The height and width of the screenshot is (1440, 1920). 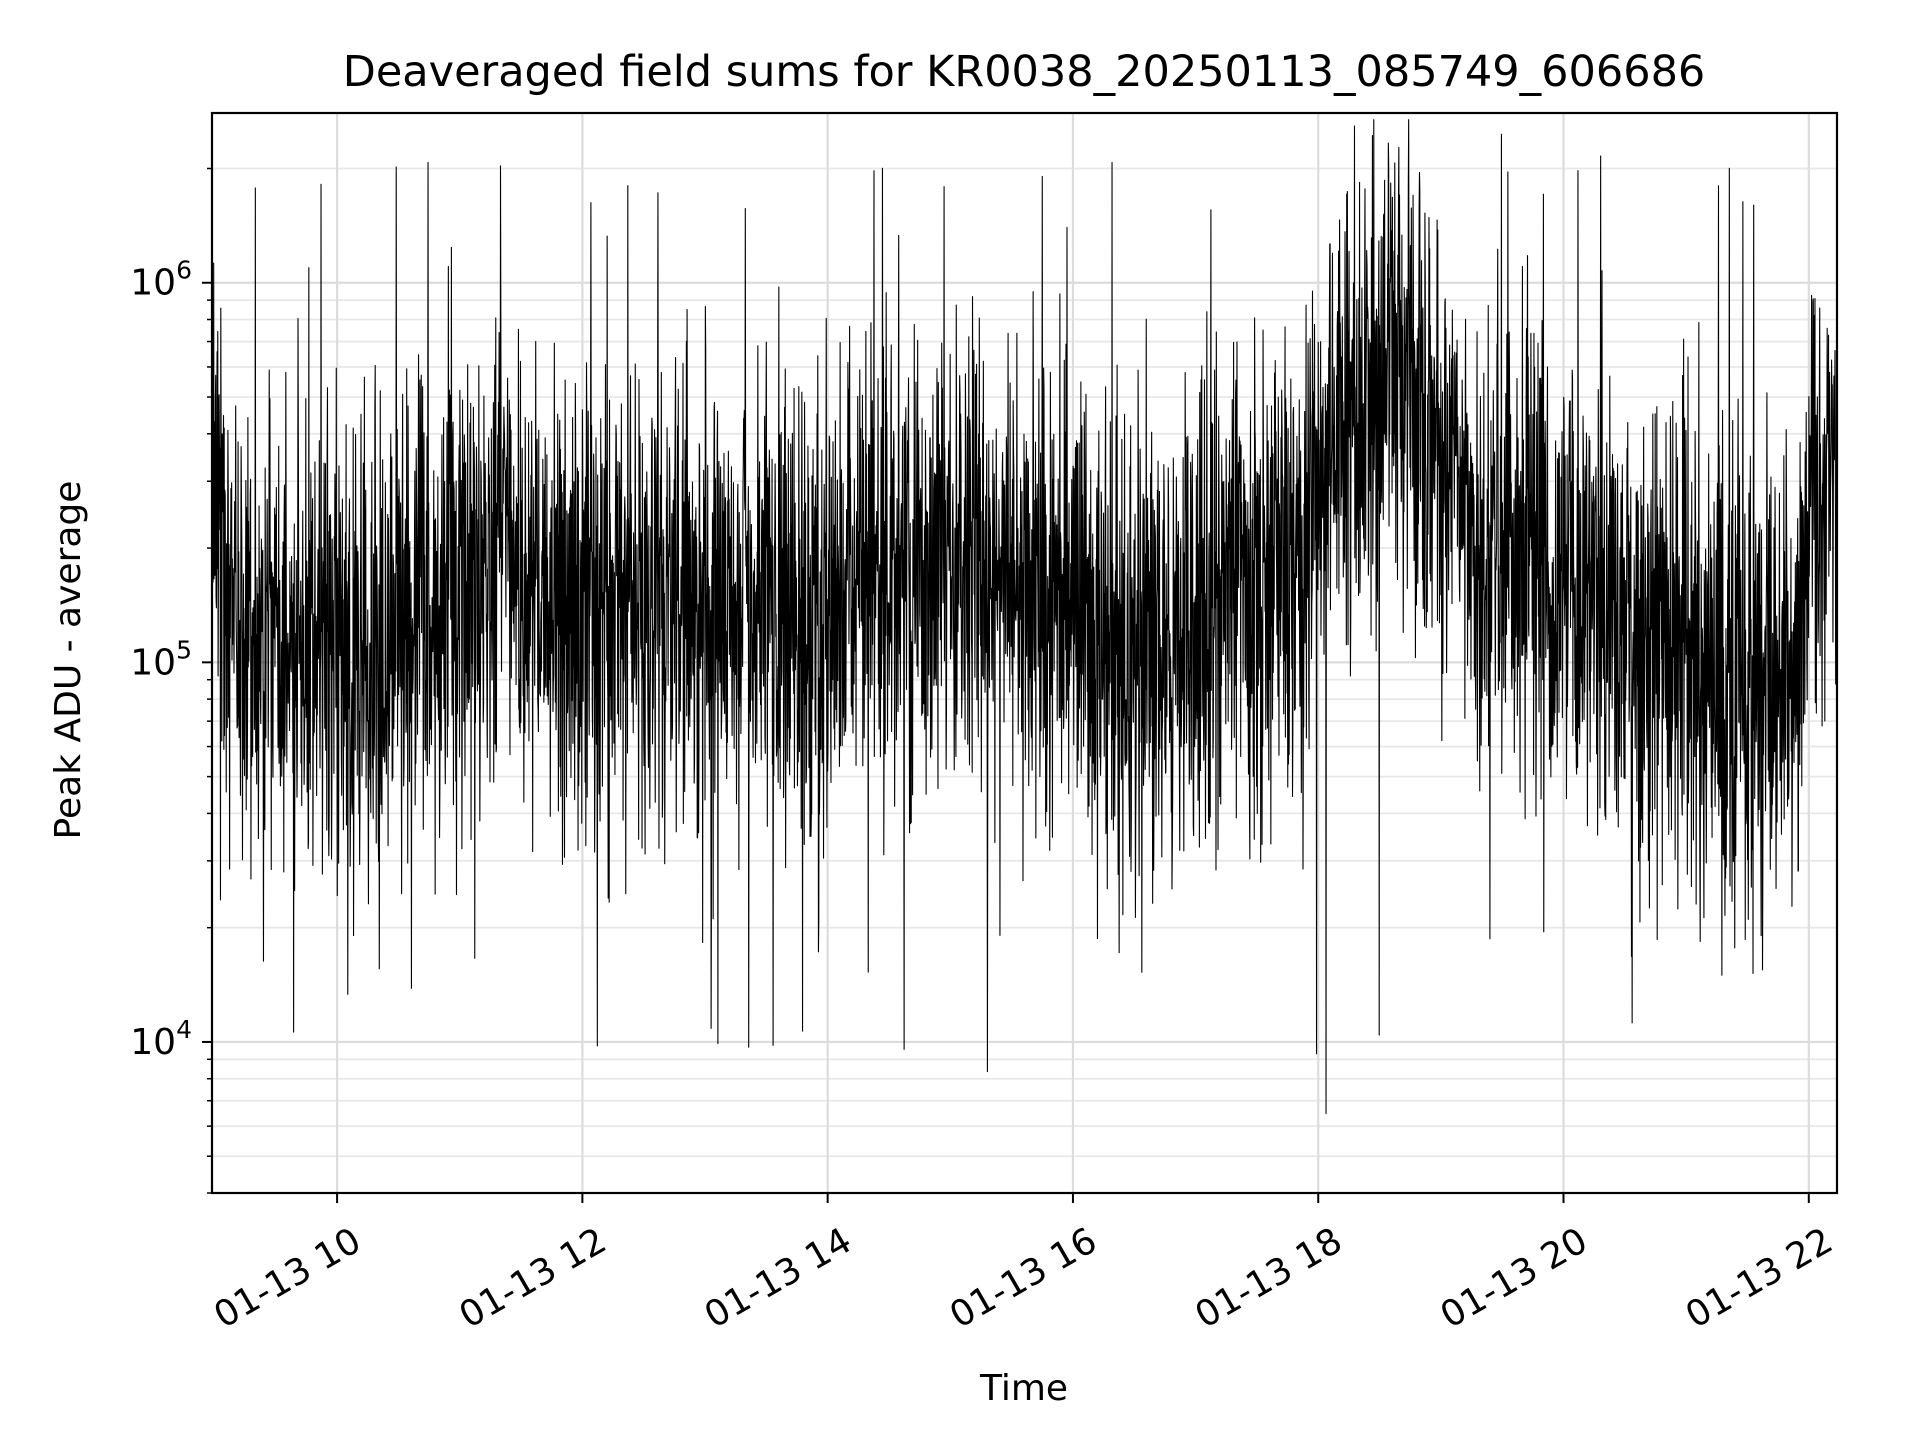 I want to click on y-tick-label: 10⁵, so click(x=161, y=659).